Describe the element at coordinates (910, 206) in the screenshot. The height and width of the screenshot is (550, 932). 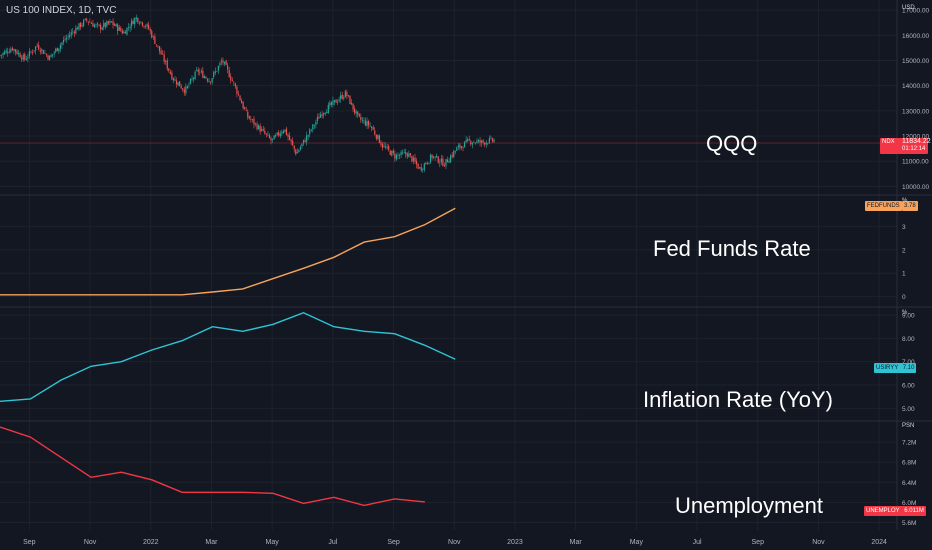
I see `fed-badge-value: 3.78` at that location.